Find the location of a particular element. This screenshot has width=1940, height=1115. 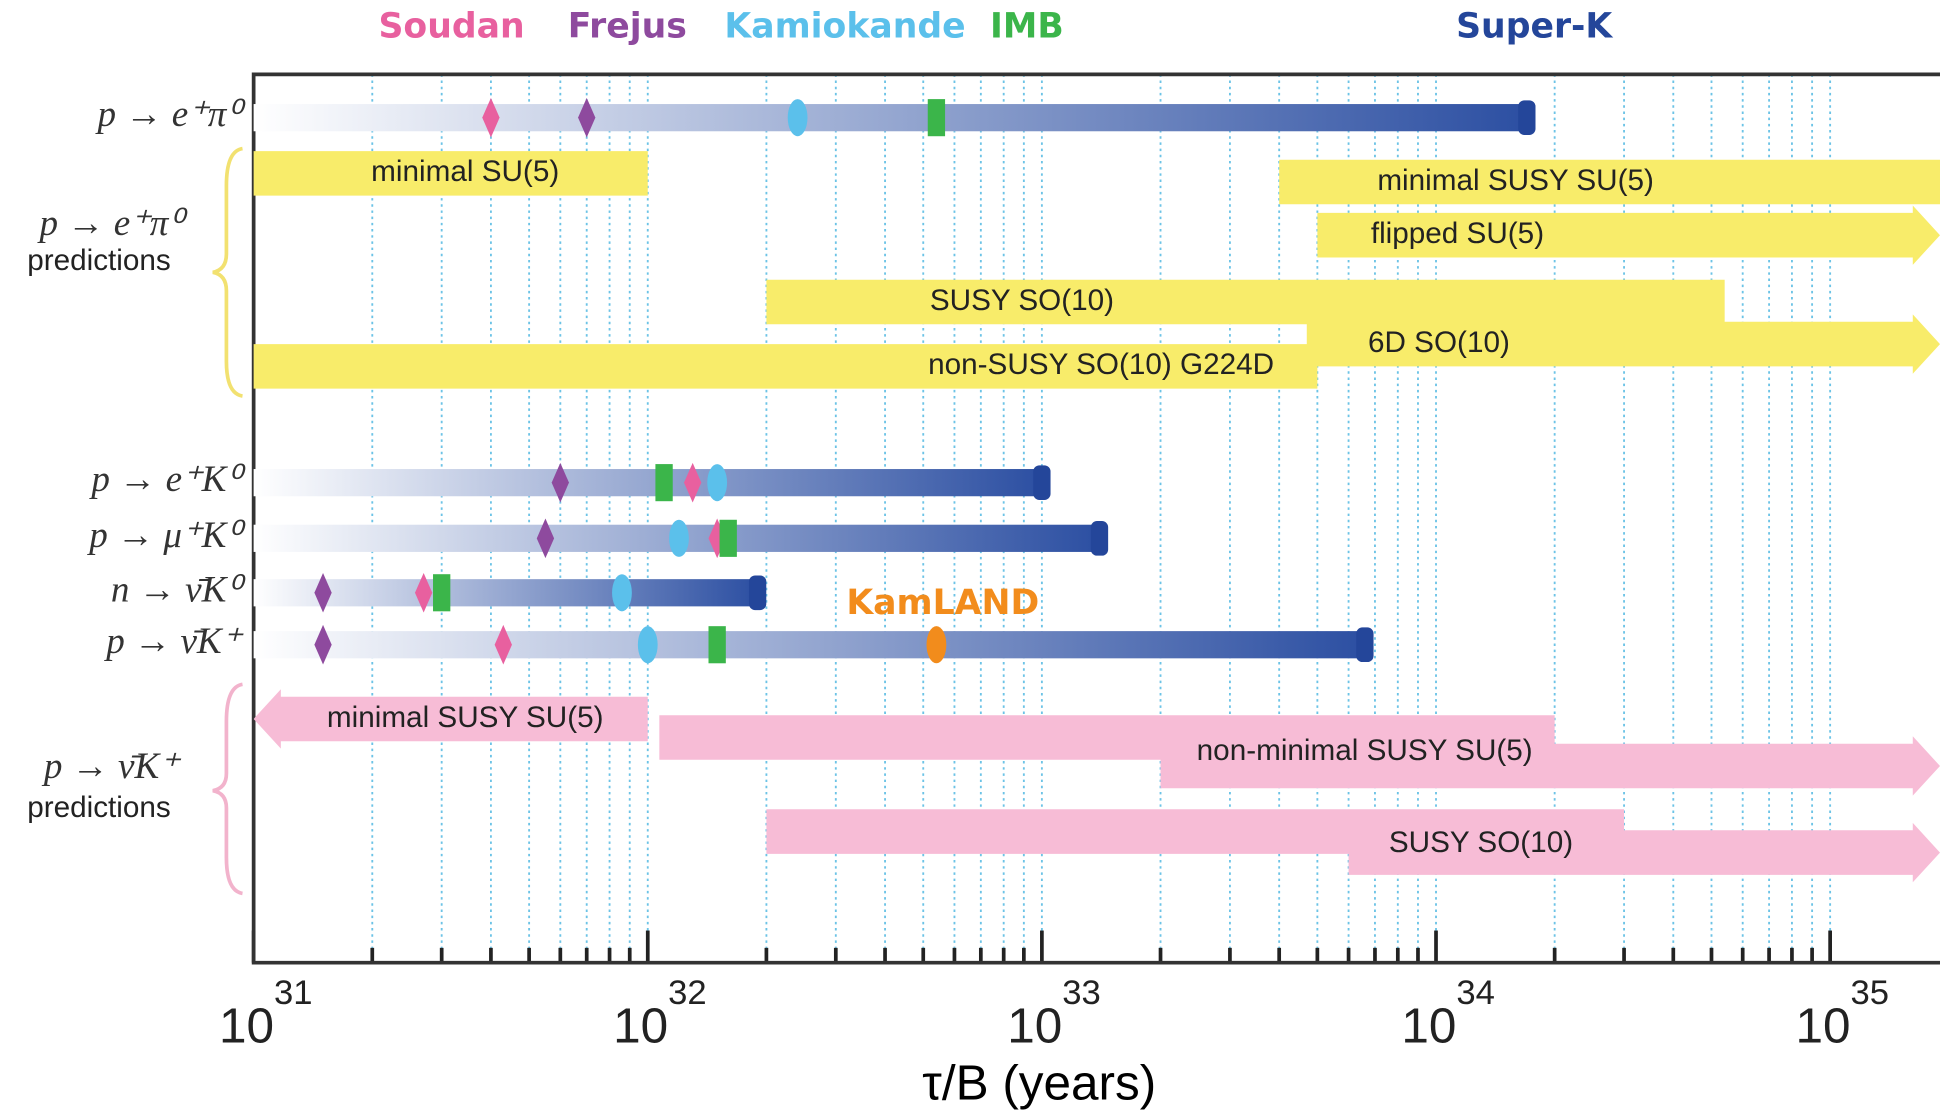

band-label: 6D SO(10) is located at coordinates (1439, 342).